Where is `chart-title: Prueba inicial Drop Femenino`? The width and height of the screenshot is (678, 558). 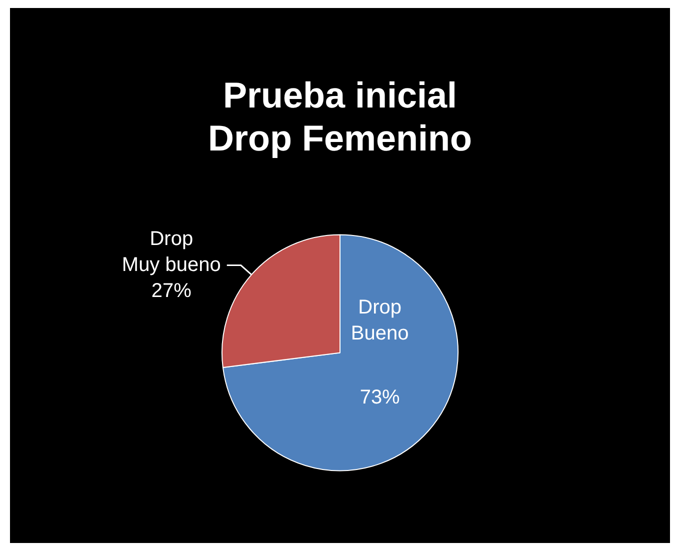 chart-title: Prueba inicial Drop Femenino is located at coordinates (340, 116).